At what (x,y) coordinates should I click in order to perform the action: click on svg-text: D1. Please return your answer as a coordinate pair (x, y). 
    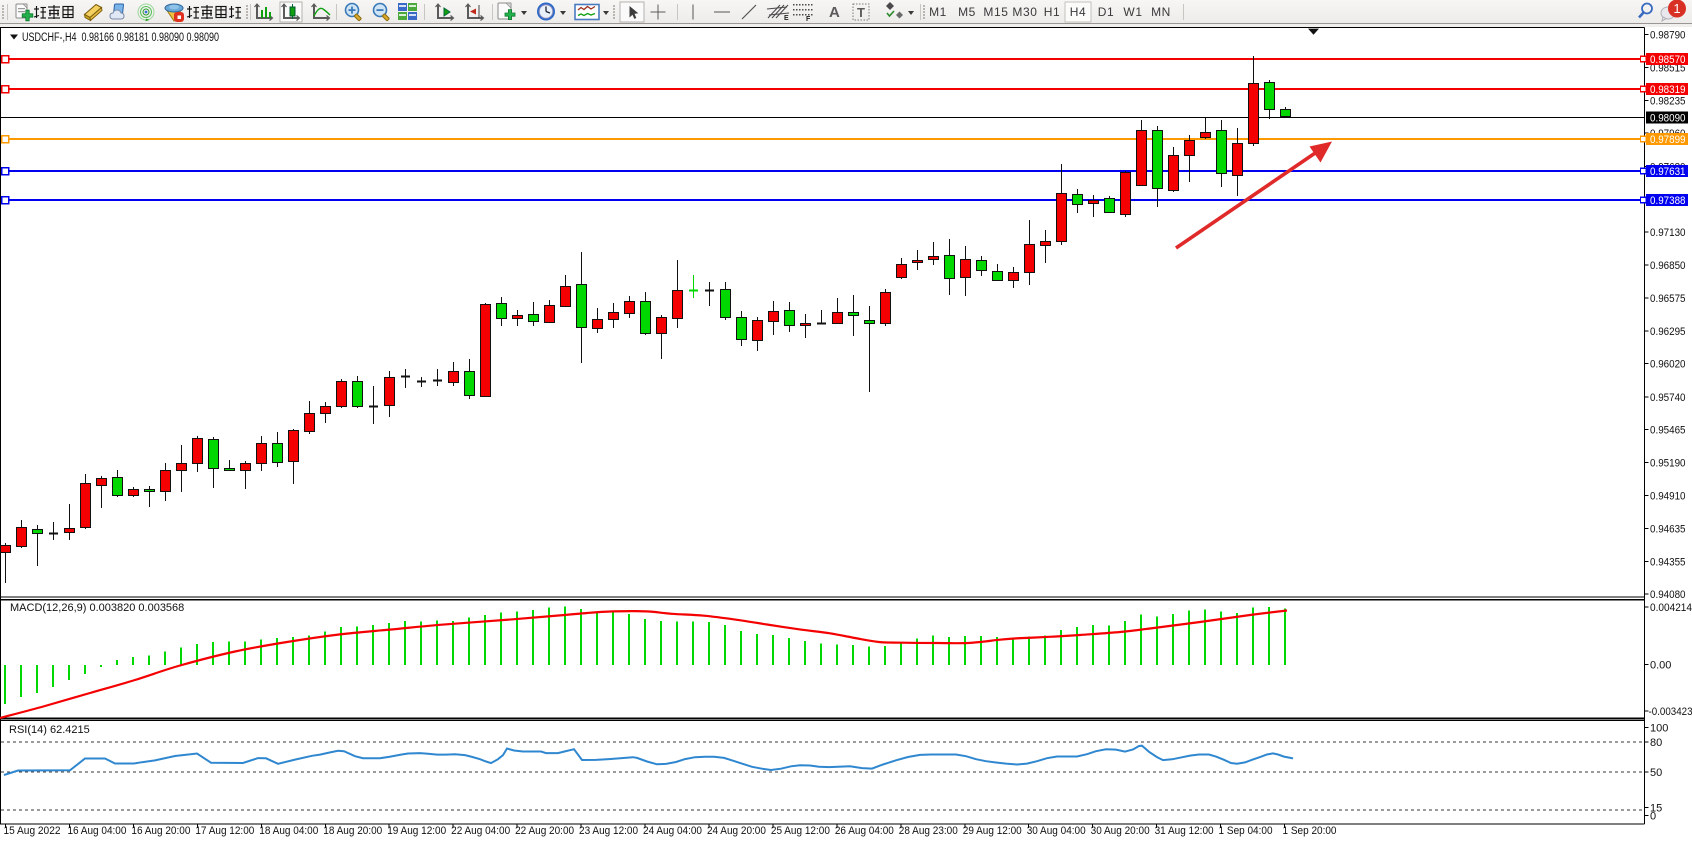
    Looking at the image, I should click on (1106, 12).